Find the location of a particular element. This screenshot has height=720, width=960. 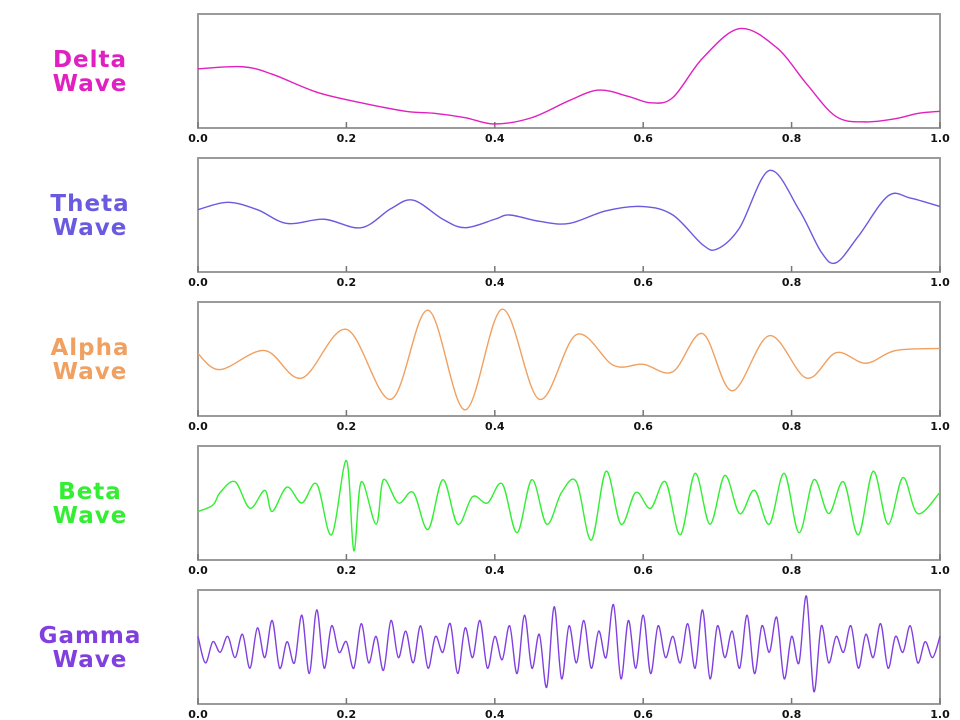

panel-title-line: Theta is located at coordinates (89, 204).